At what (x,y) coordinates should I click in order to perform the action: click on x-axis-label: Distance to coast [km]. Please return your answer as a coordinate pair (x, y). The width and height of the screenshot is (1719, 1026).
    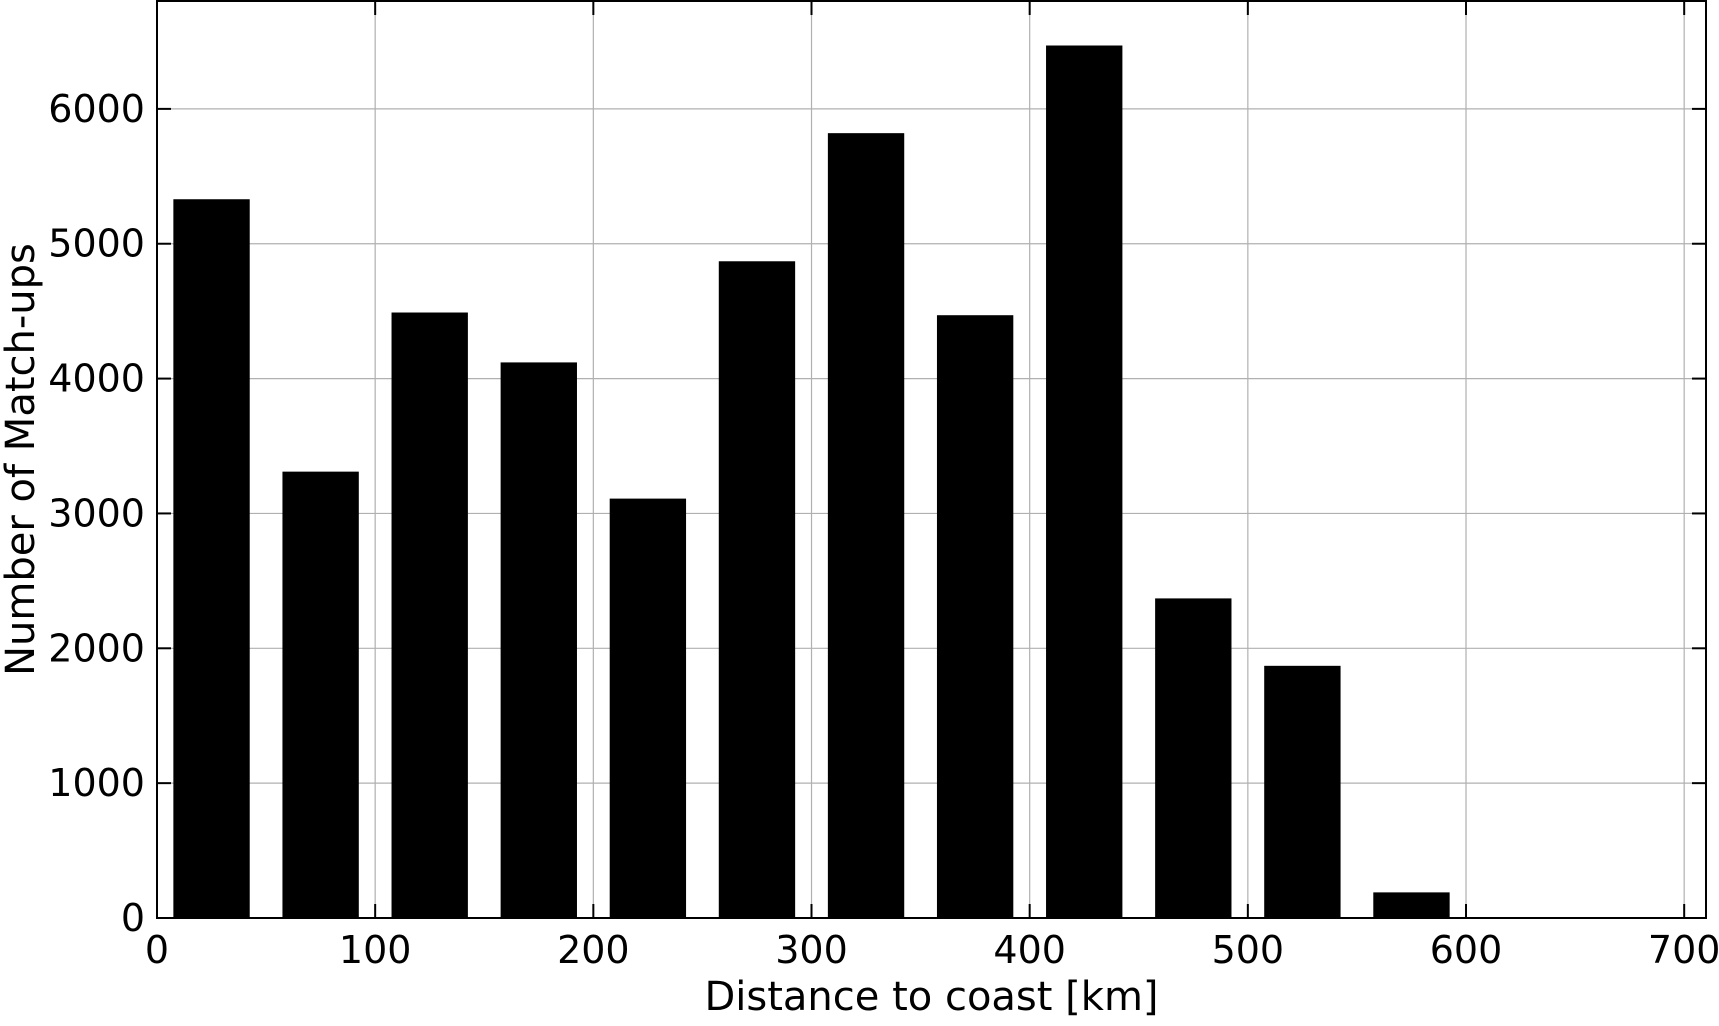
    Looking at the image, I should click on (931, 997).